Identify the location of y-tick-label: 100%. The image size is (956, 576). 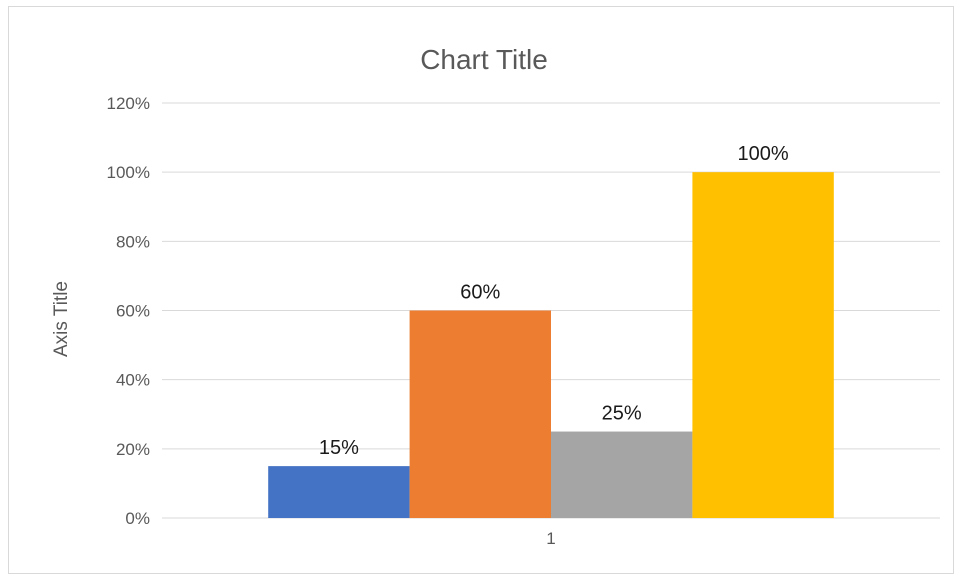
(128, 172).